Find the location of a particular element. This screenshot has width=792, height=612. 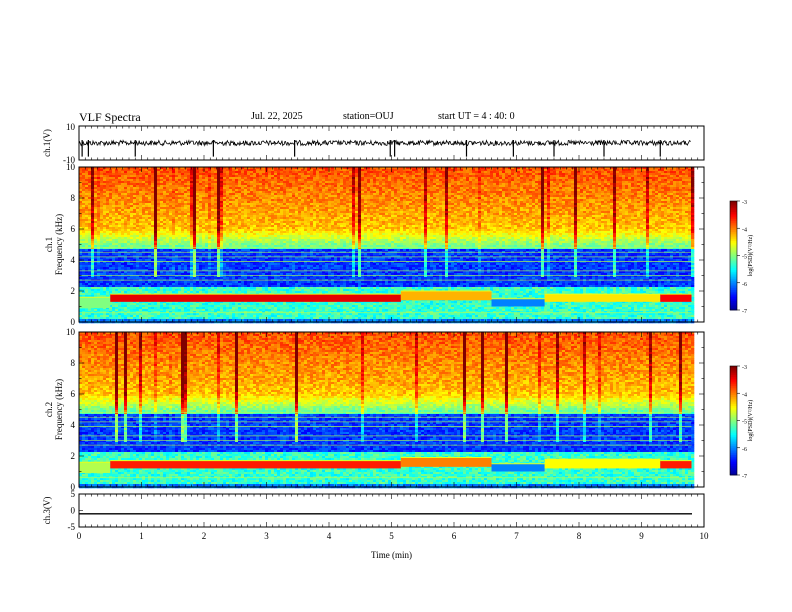

start-time-label: start UT = 4 : 40: 0 is located at coordinates (476, 116).